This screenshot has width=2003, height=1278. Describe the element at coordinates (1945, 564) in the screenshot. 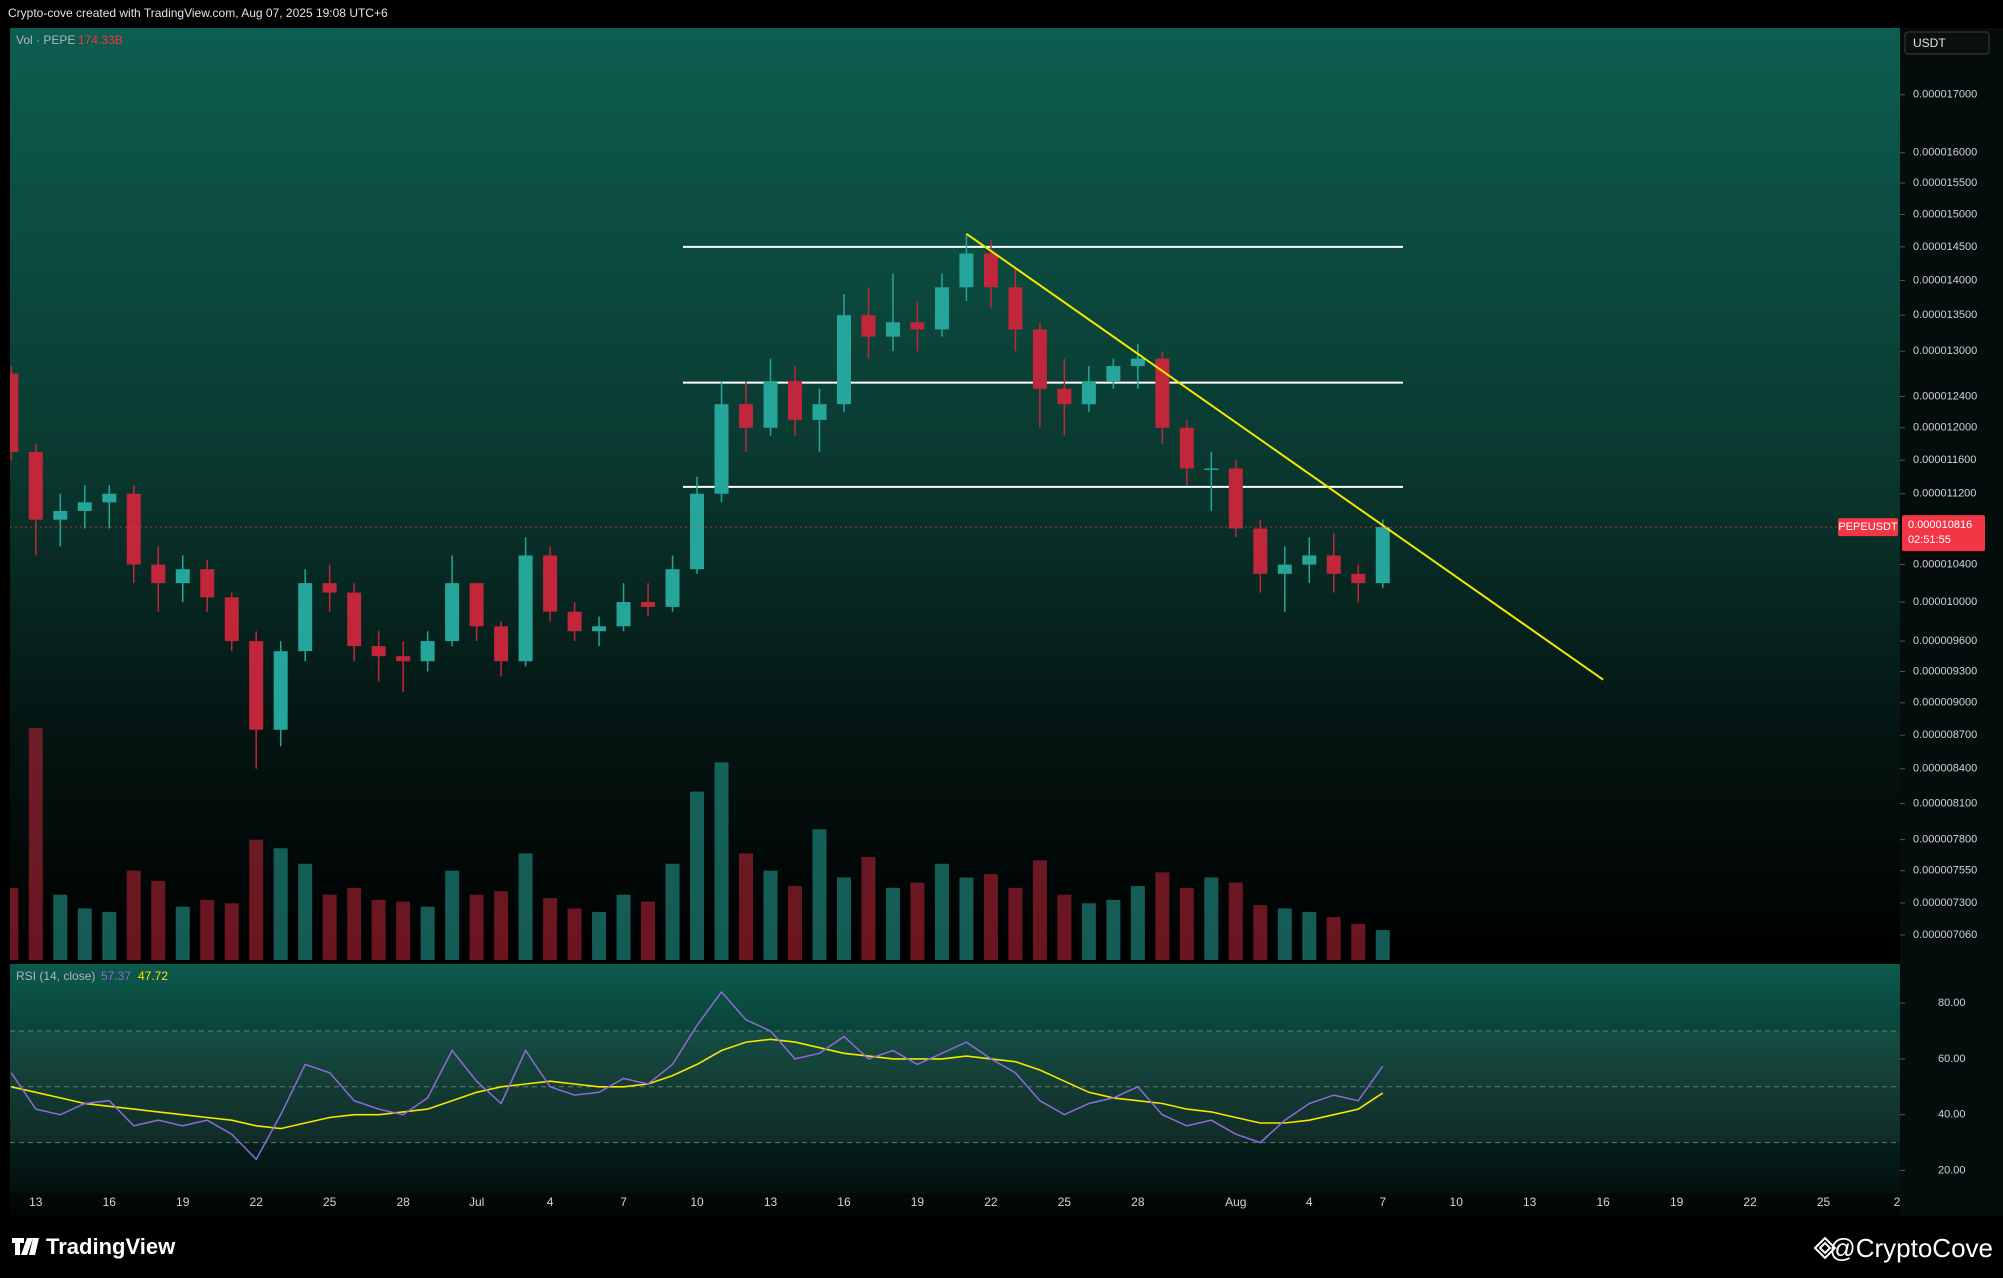

I see `y-tick-label: 0.000010400` at that location.